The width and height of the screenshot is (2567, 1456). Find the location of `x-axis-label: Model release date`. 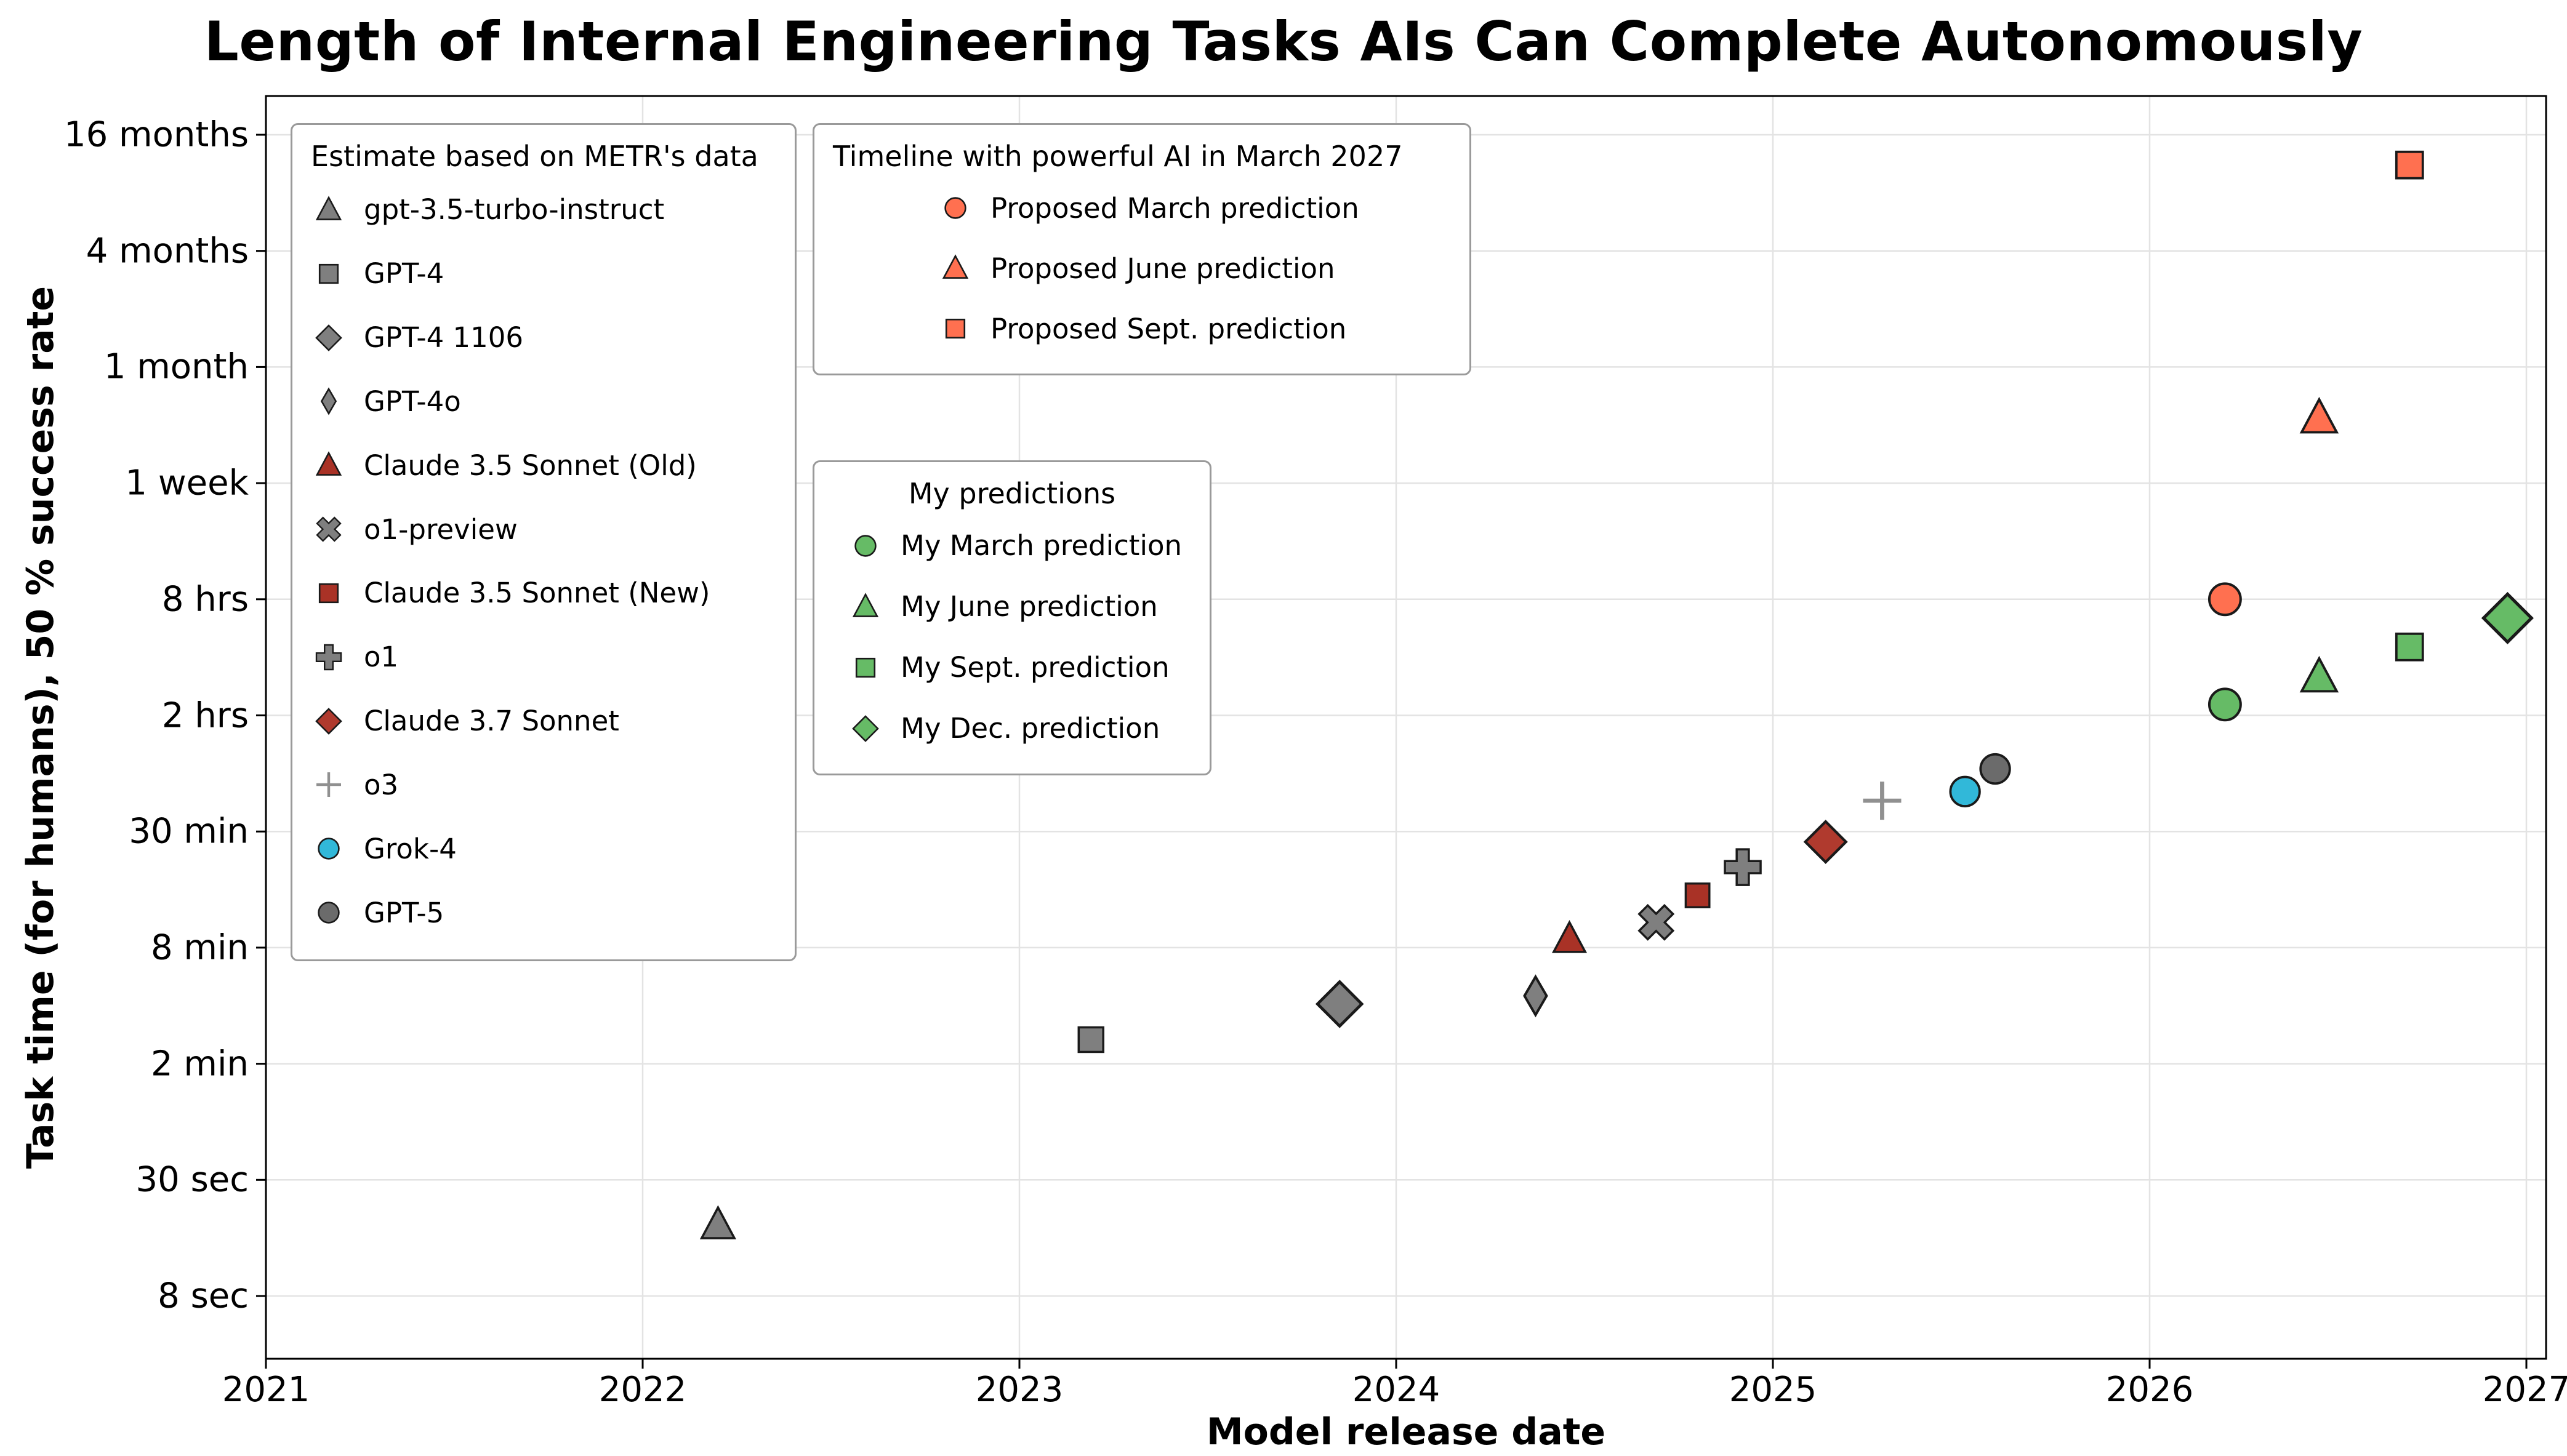

x-axis-label: Model release date is located at coordinates (1406, 1432).